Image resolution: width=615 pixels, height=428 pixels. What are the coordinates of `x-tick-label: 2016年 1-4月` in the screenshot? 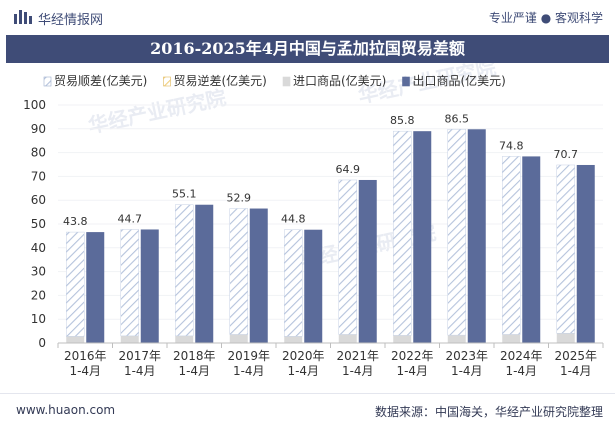 It's located at (85, 363).